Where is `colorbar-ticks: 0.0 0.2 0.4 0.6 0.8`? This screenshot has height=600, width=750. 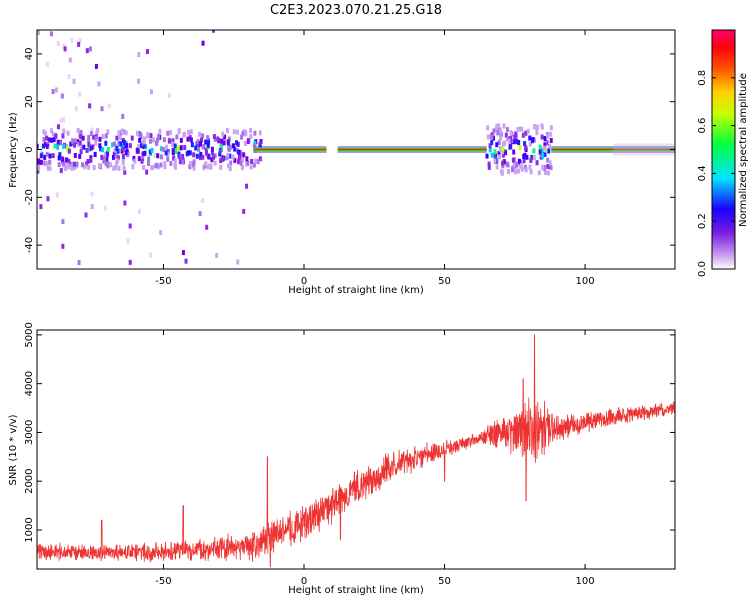 colorbar-ticks: 0.0 0.2 0.4 0.6 0.8 is located at coordinates (716, 173).